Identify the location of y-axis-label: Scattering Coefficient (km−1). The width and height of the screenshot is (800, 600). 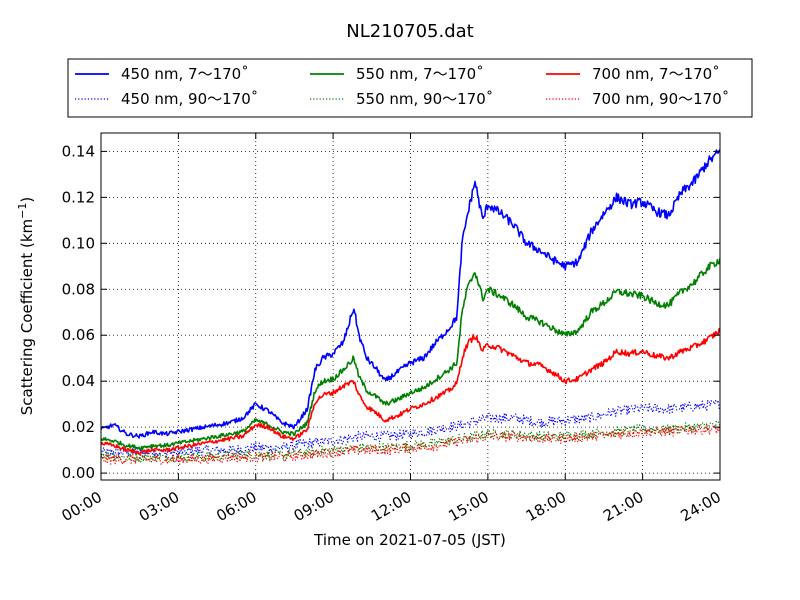
(26, 306).